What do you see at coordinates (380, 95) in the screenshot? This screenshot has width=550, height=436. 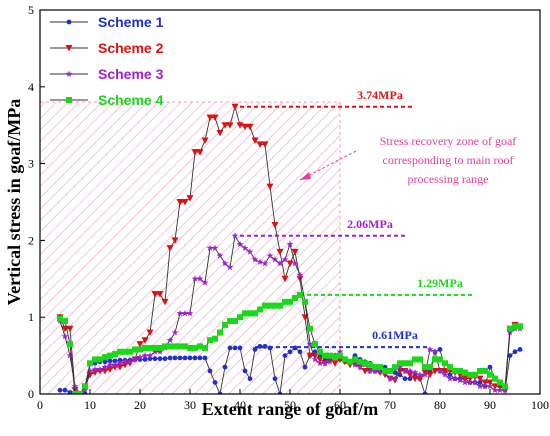 I see `peak-label: 3.74MPa` at bounding box center [380, 95].